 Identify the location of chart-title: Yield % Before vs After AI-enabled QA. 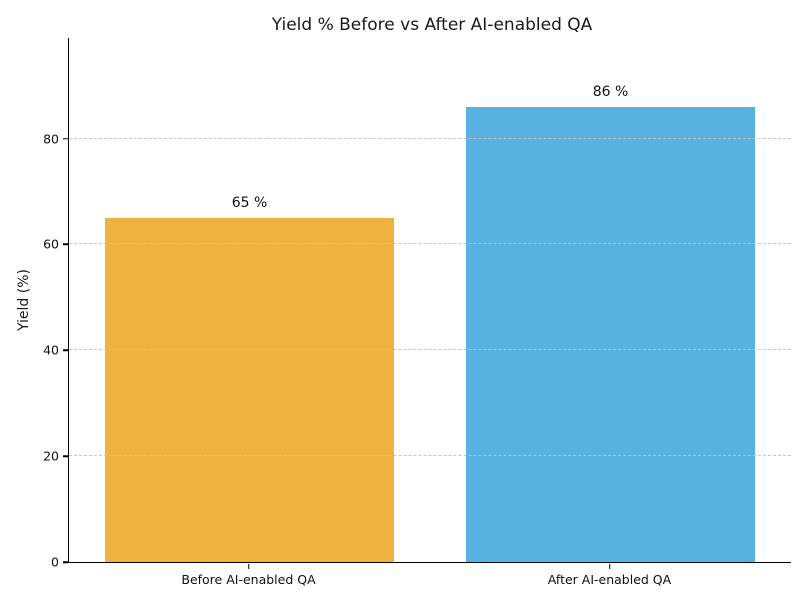
(432, 25).